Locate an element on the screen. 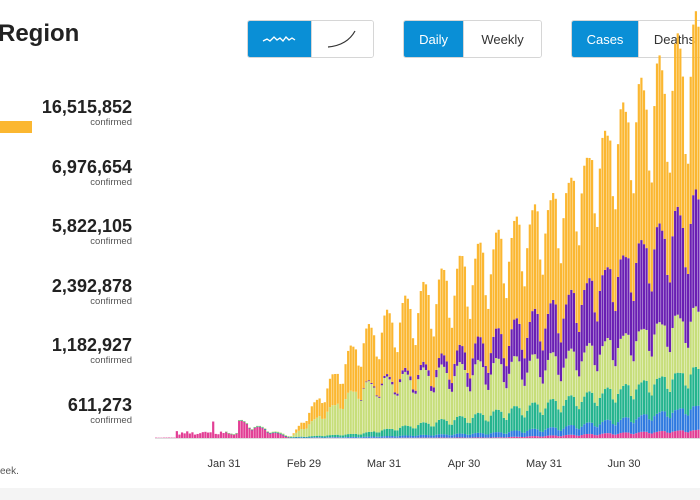  linear-scale-button is located at coordinates (279, 39).